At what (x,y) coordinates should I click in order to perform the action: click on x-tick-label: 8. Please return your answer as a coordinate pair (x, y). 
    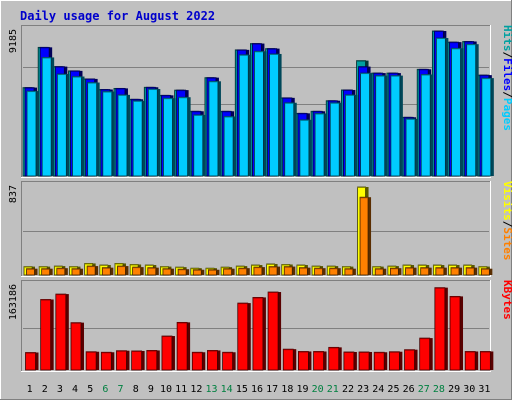
    Looking at the image, I should click on (136, 389).